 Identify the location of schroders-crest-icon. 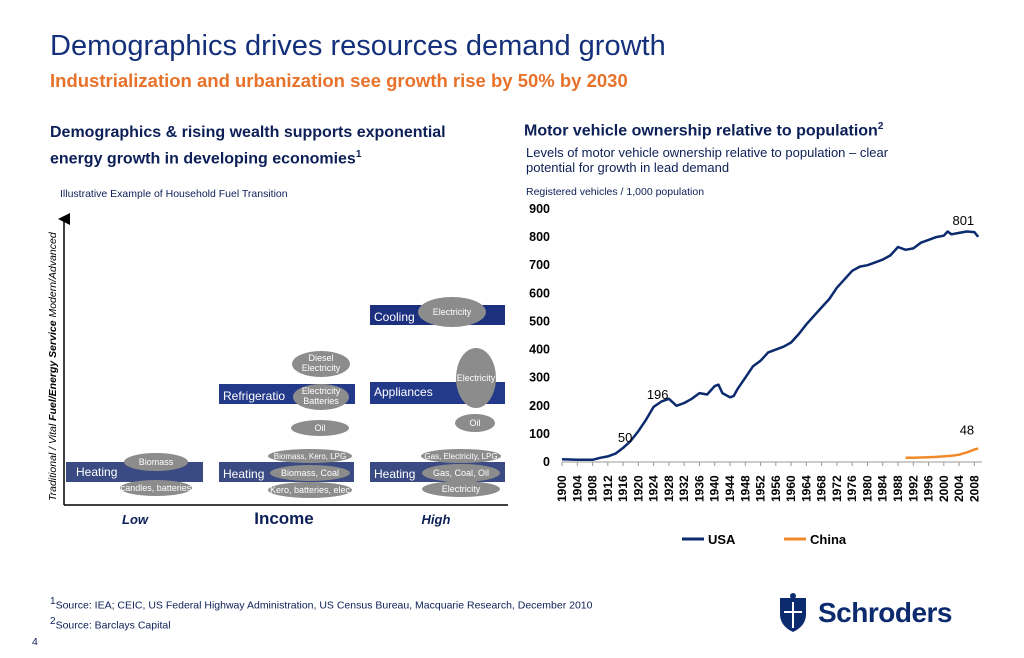
(793, 612).